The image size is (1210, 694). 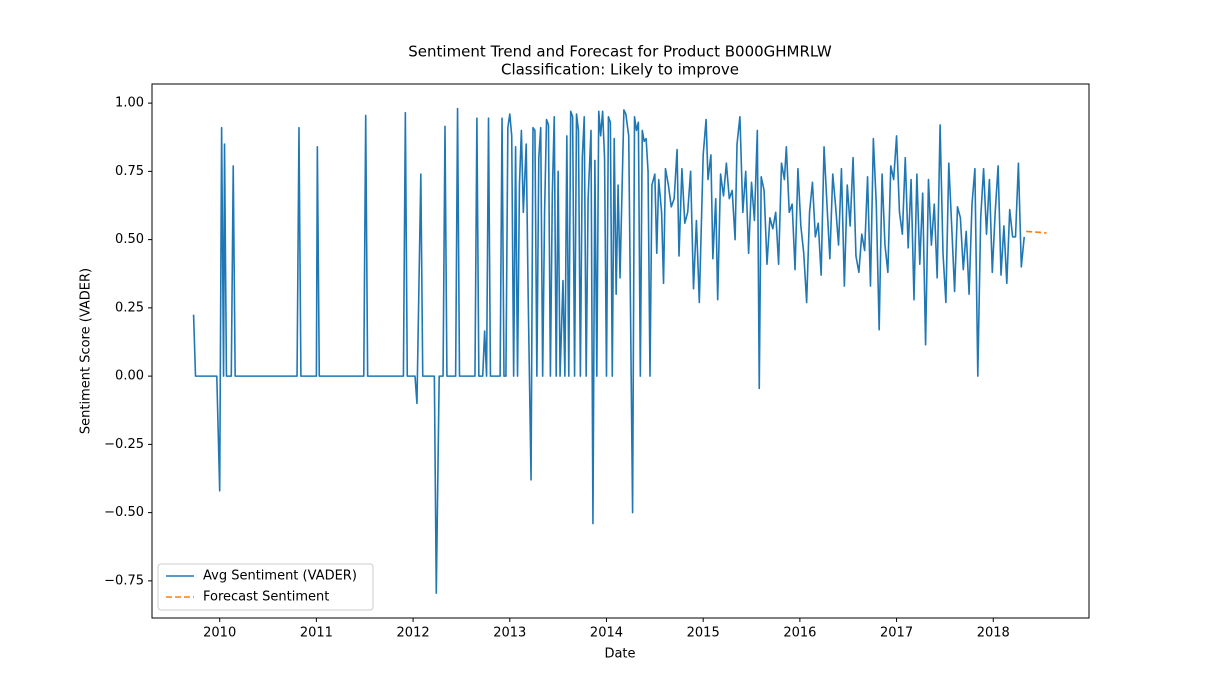 I want to click on y-axis-label: Sentiment Score (VADER), so click(x=86, y=351).